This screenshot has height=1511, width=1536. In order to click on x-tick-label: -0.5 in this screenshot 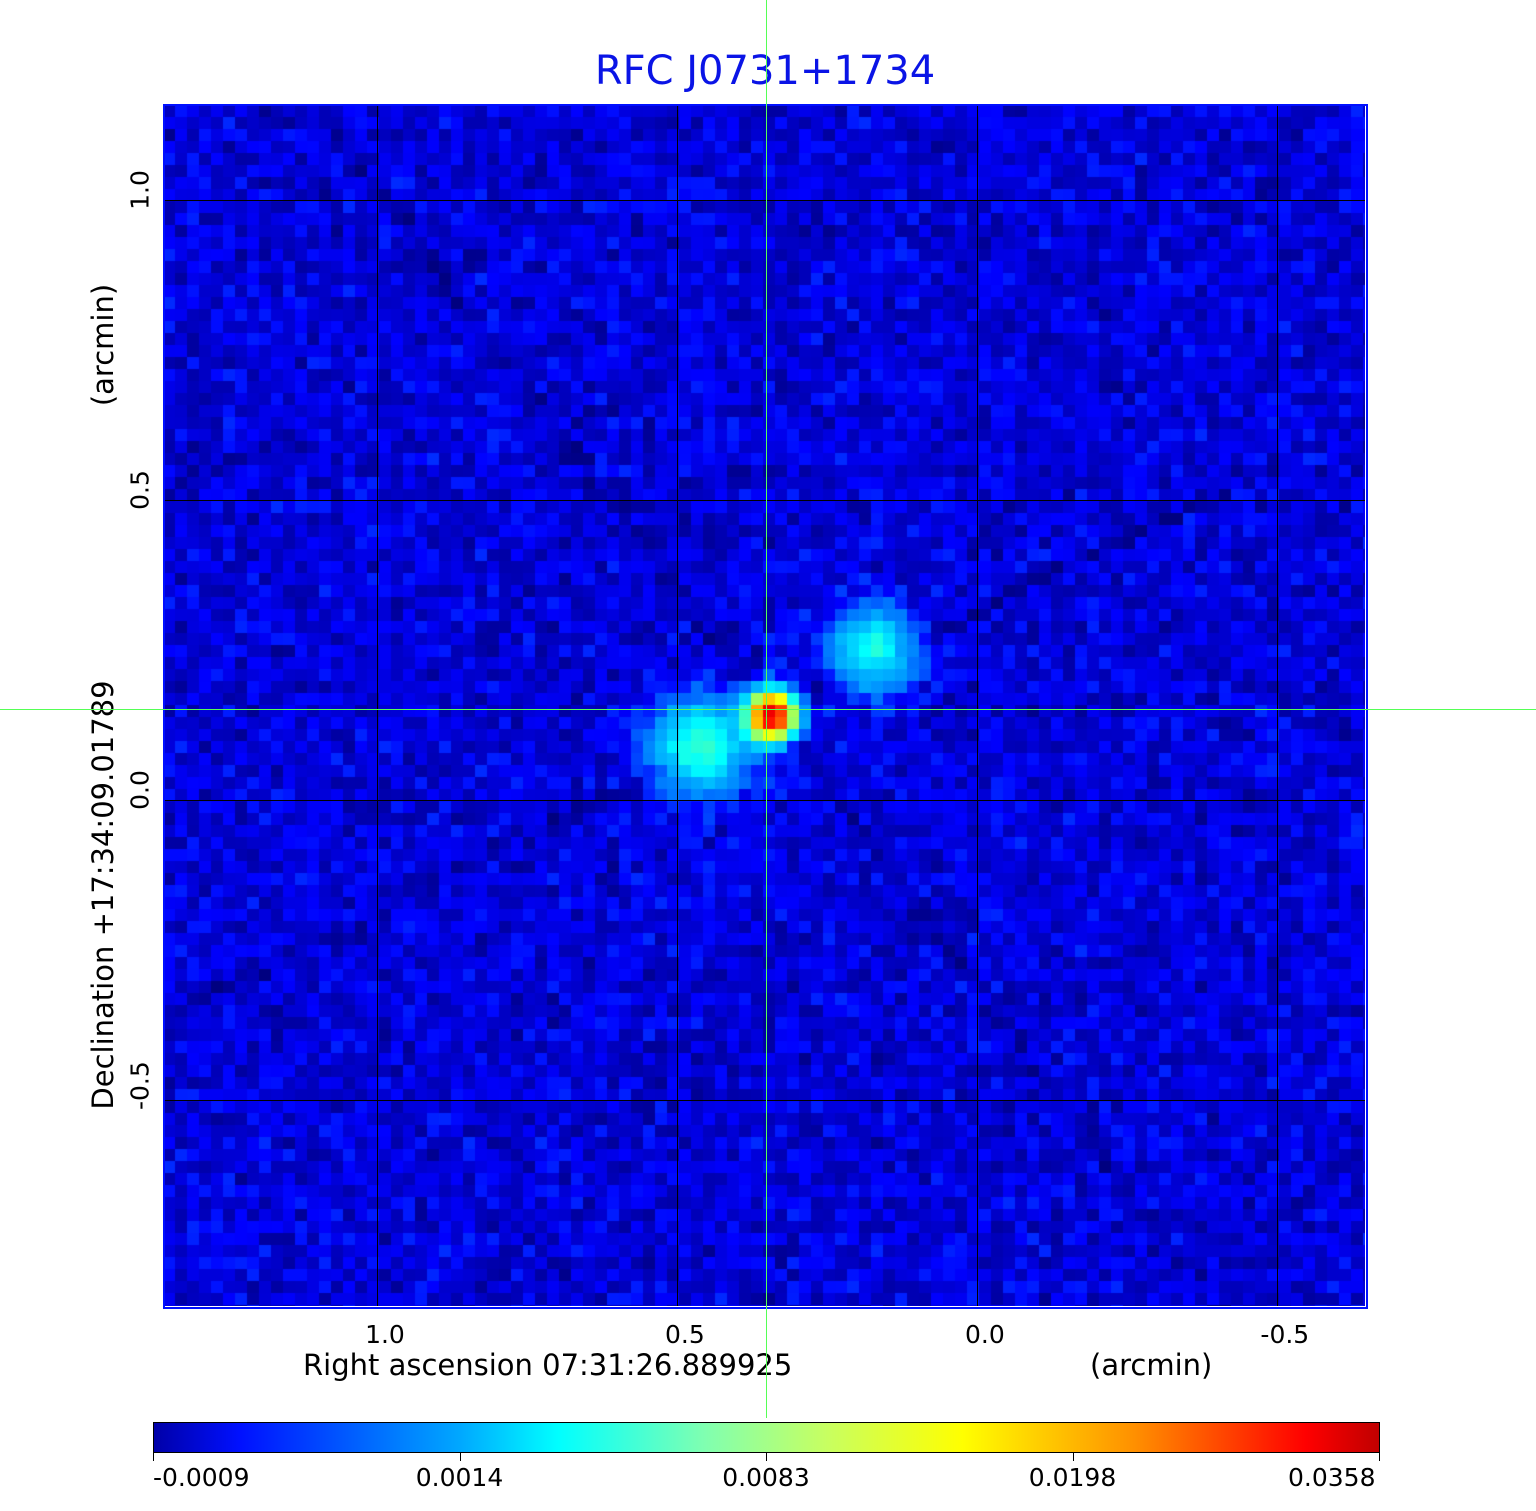, I will do `click(1285, 1334)`.